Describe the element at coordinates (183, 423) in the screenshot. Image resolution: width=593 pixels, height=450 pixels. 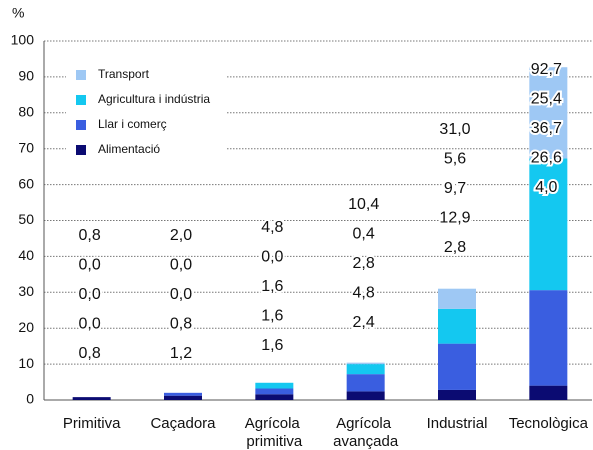
I see `x-tick-label: Caçadora` at that location.